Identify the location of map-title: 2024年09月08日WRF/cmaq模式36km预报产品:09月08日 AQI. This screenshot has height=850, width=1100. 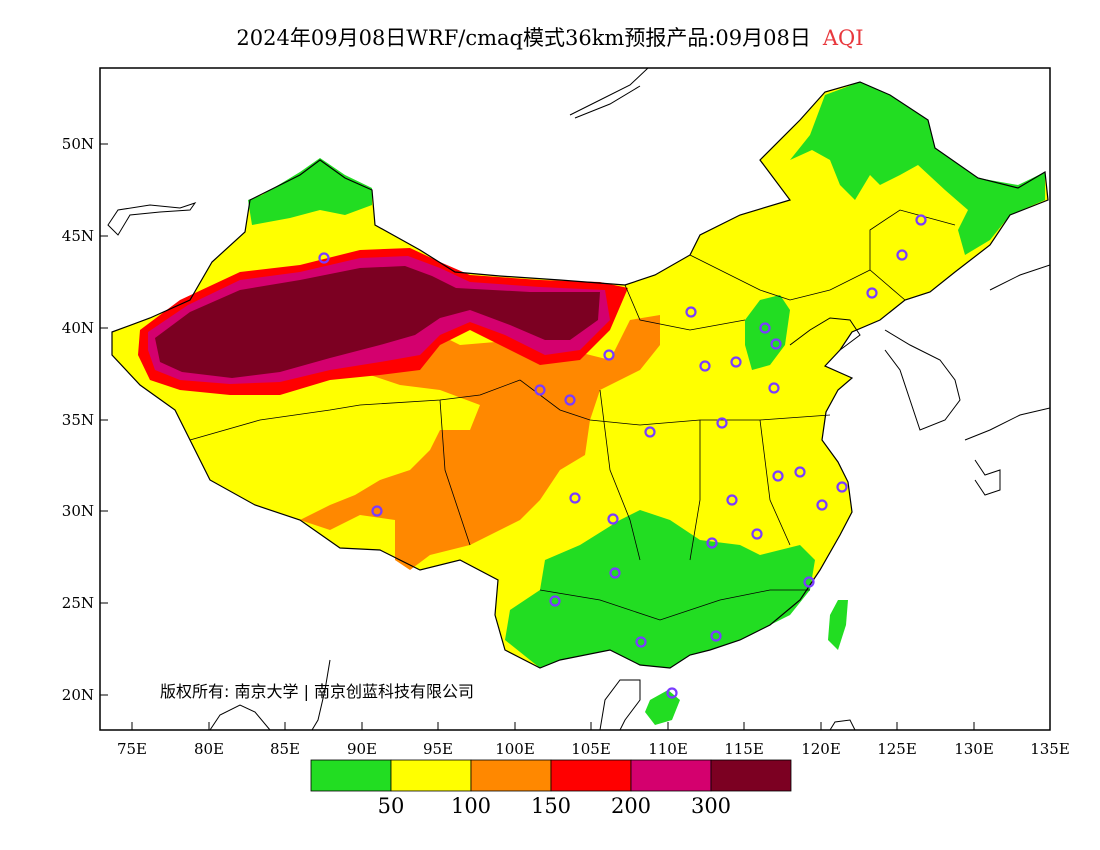
(550, 37).